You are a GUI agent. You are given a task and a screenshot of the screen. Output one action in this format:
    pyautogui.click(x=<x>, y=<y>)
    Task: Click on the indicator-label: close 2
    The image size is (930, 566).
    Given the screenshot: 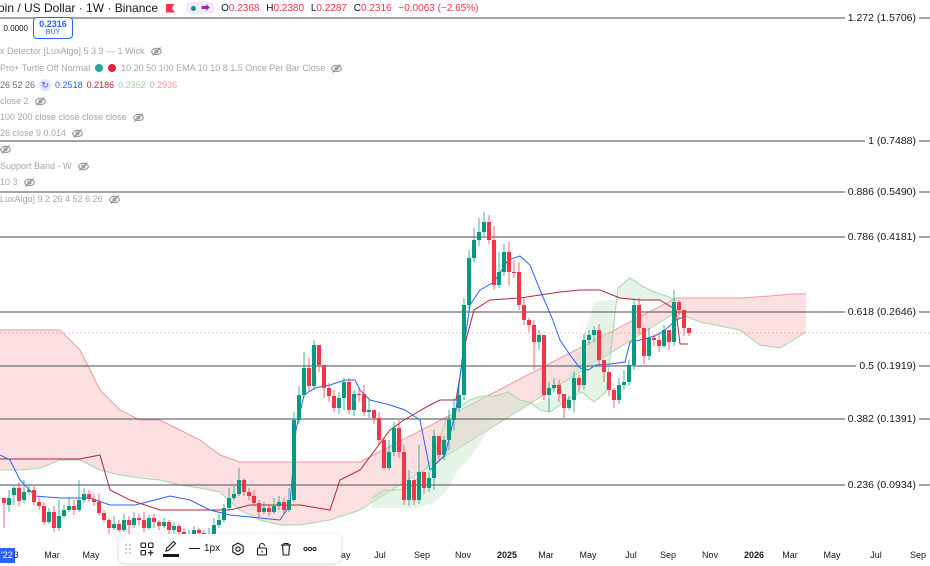 What is the action you would take?
    pyautogui.click(x=14, y=101)
    